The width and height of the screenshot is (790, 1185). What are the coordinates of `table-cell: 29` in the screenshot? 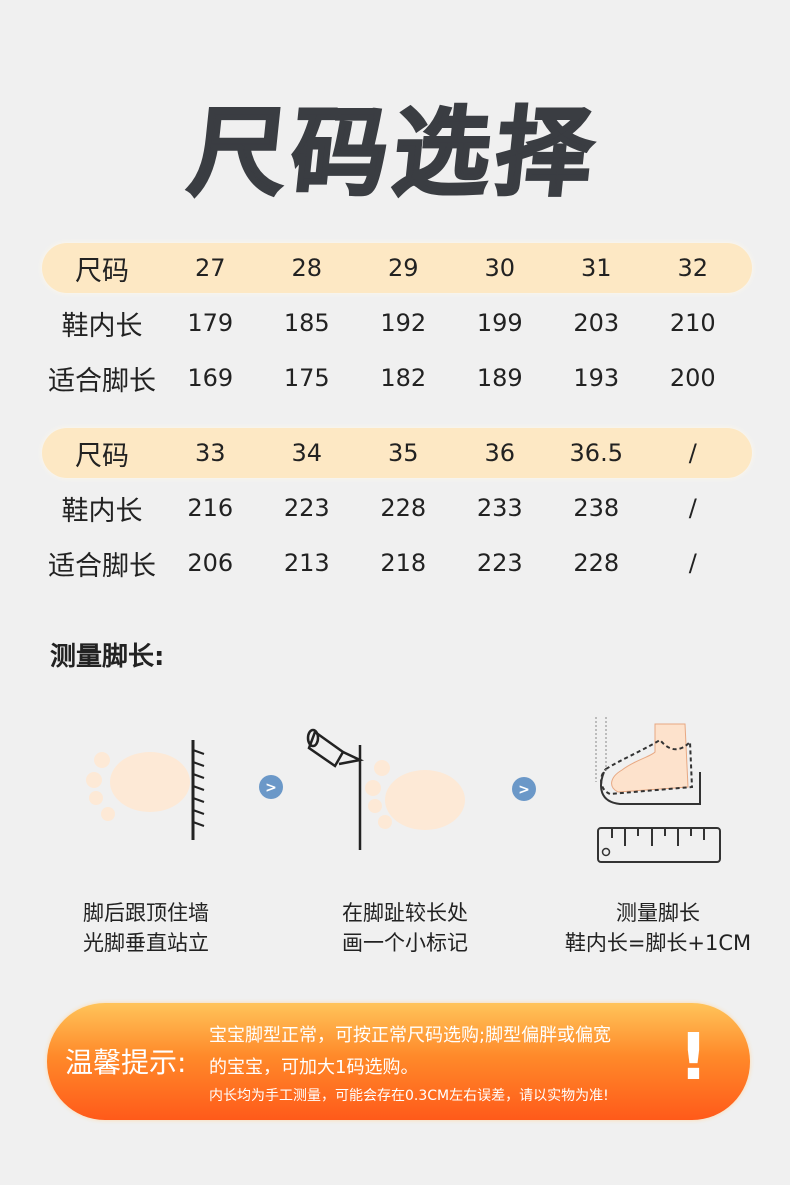 It's located at (403, 268).